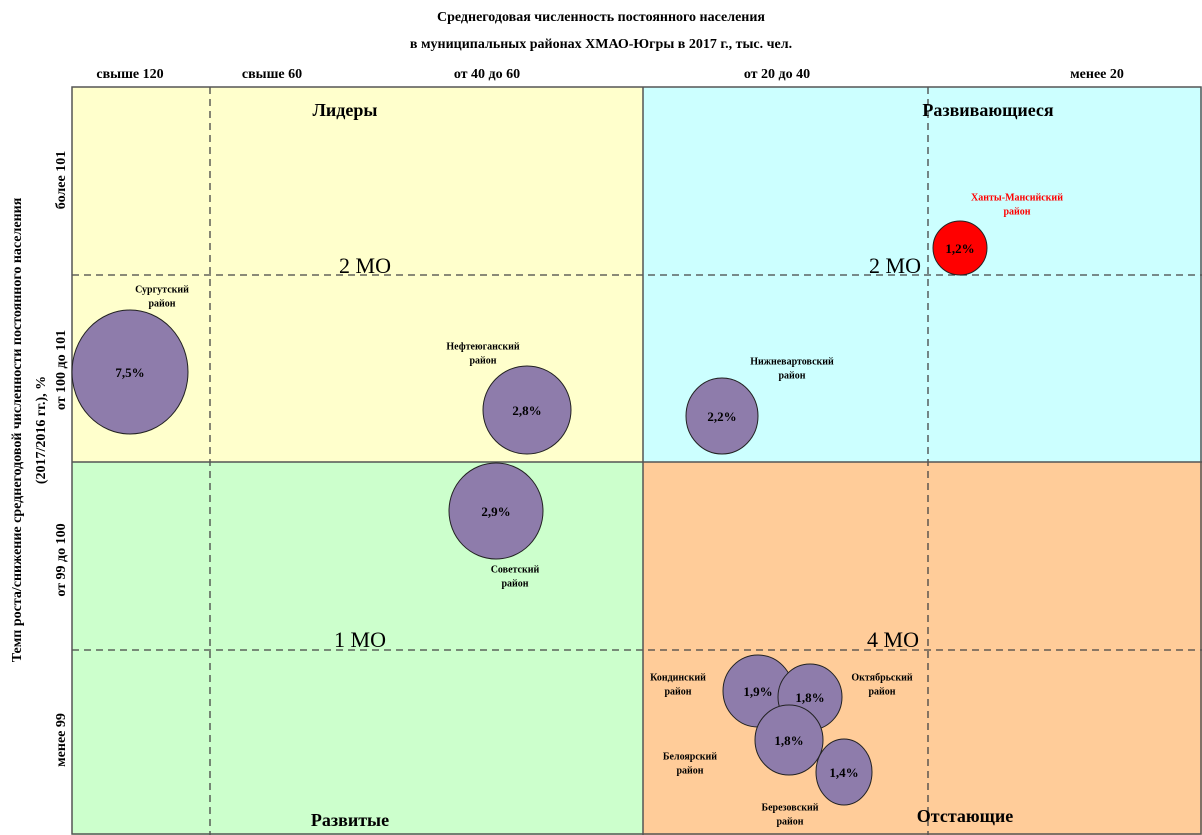  I want to click on text: Развивающиеся, so click(988, 110).